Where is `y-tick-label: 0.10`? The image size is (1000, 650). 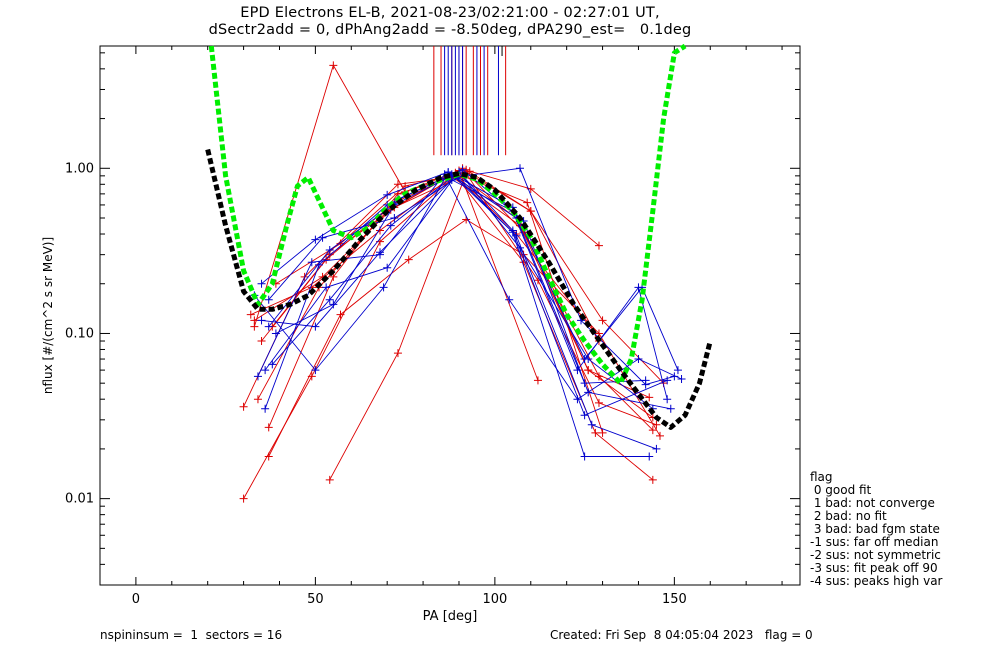
y-tick-label: 0.10 is located at coordinates (79, 333).